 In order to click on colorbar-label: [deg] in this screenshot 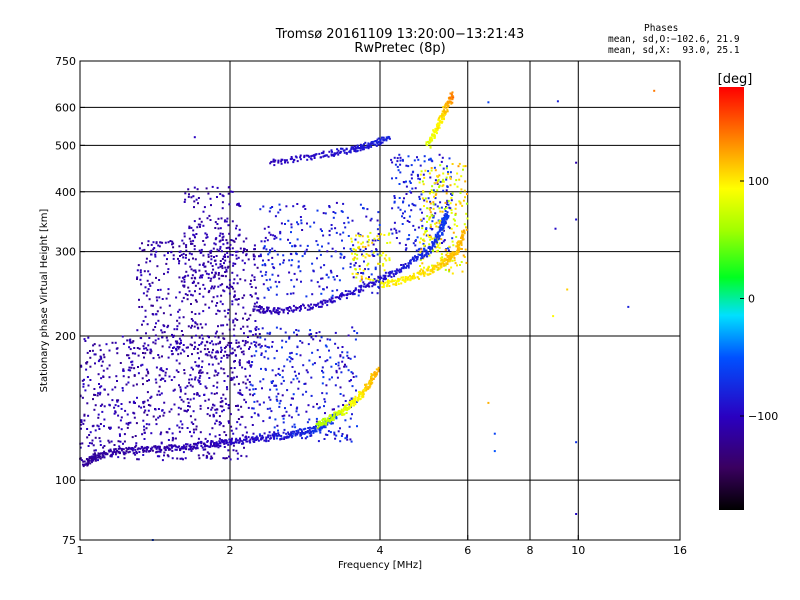, I will do `click(735, 79)`.